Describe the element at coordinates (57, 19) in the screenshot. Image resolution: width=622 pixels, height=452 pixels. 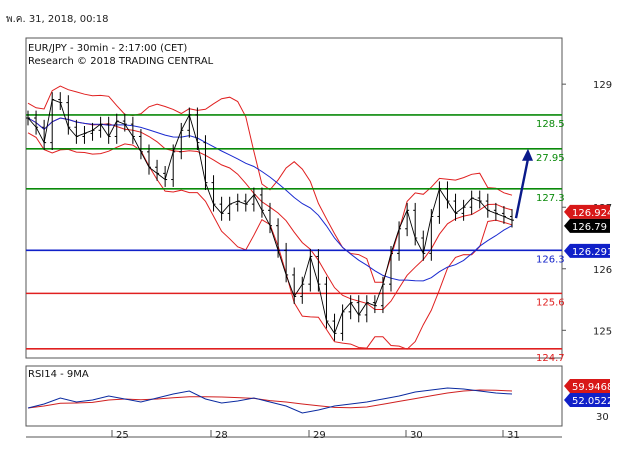
I see `timestamp: พ.ค. 31, 2018, 00:18` at that location.